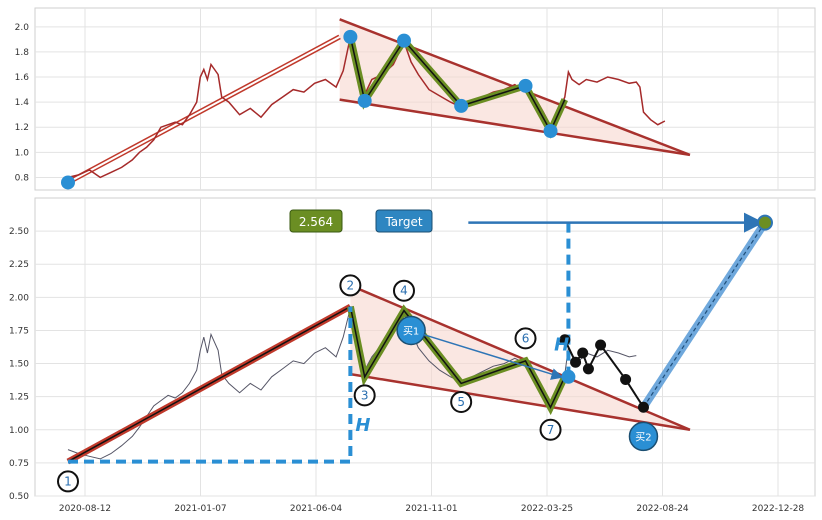 The image size is (822, 520). What do you see at coordinates (19, 265) in the screenshot?
I see `bottom-y-tick-label: 2.25` at bounding box center [19, 265].